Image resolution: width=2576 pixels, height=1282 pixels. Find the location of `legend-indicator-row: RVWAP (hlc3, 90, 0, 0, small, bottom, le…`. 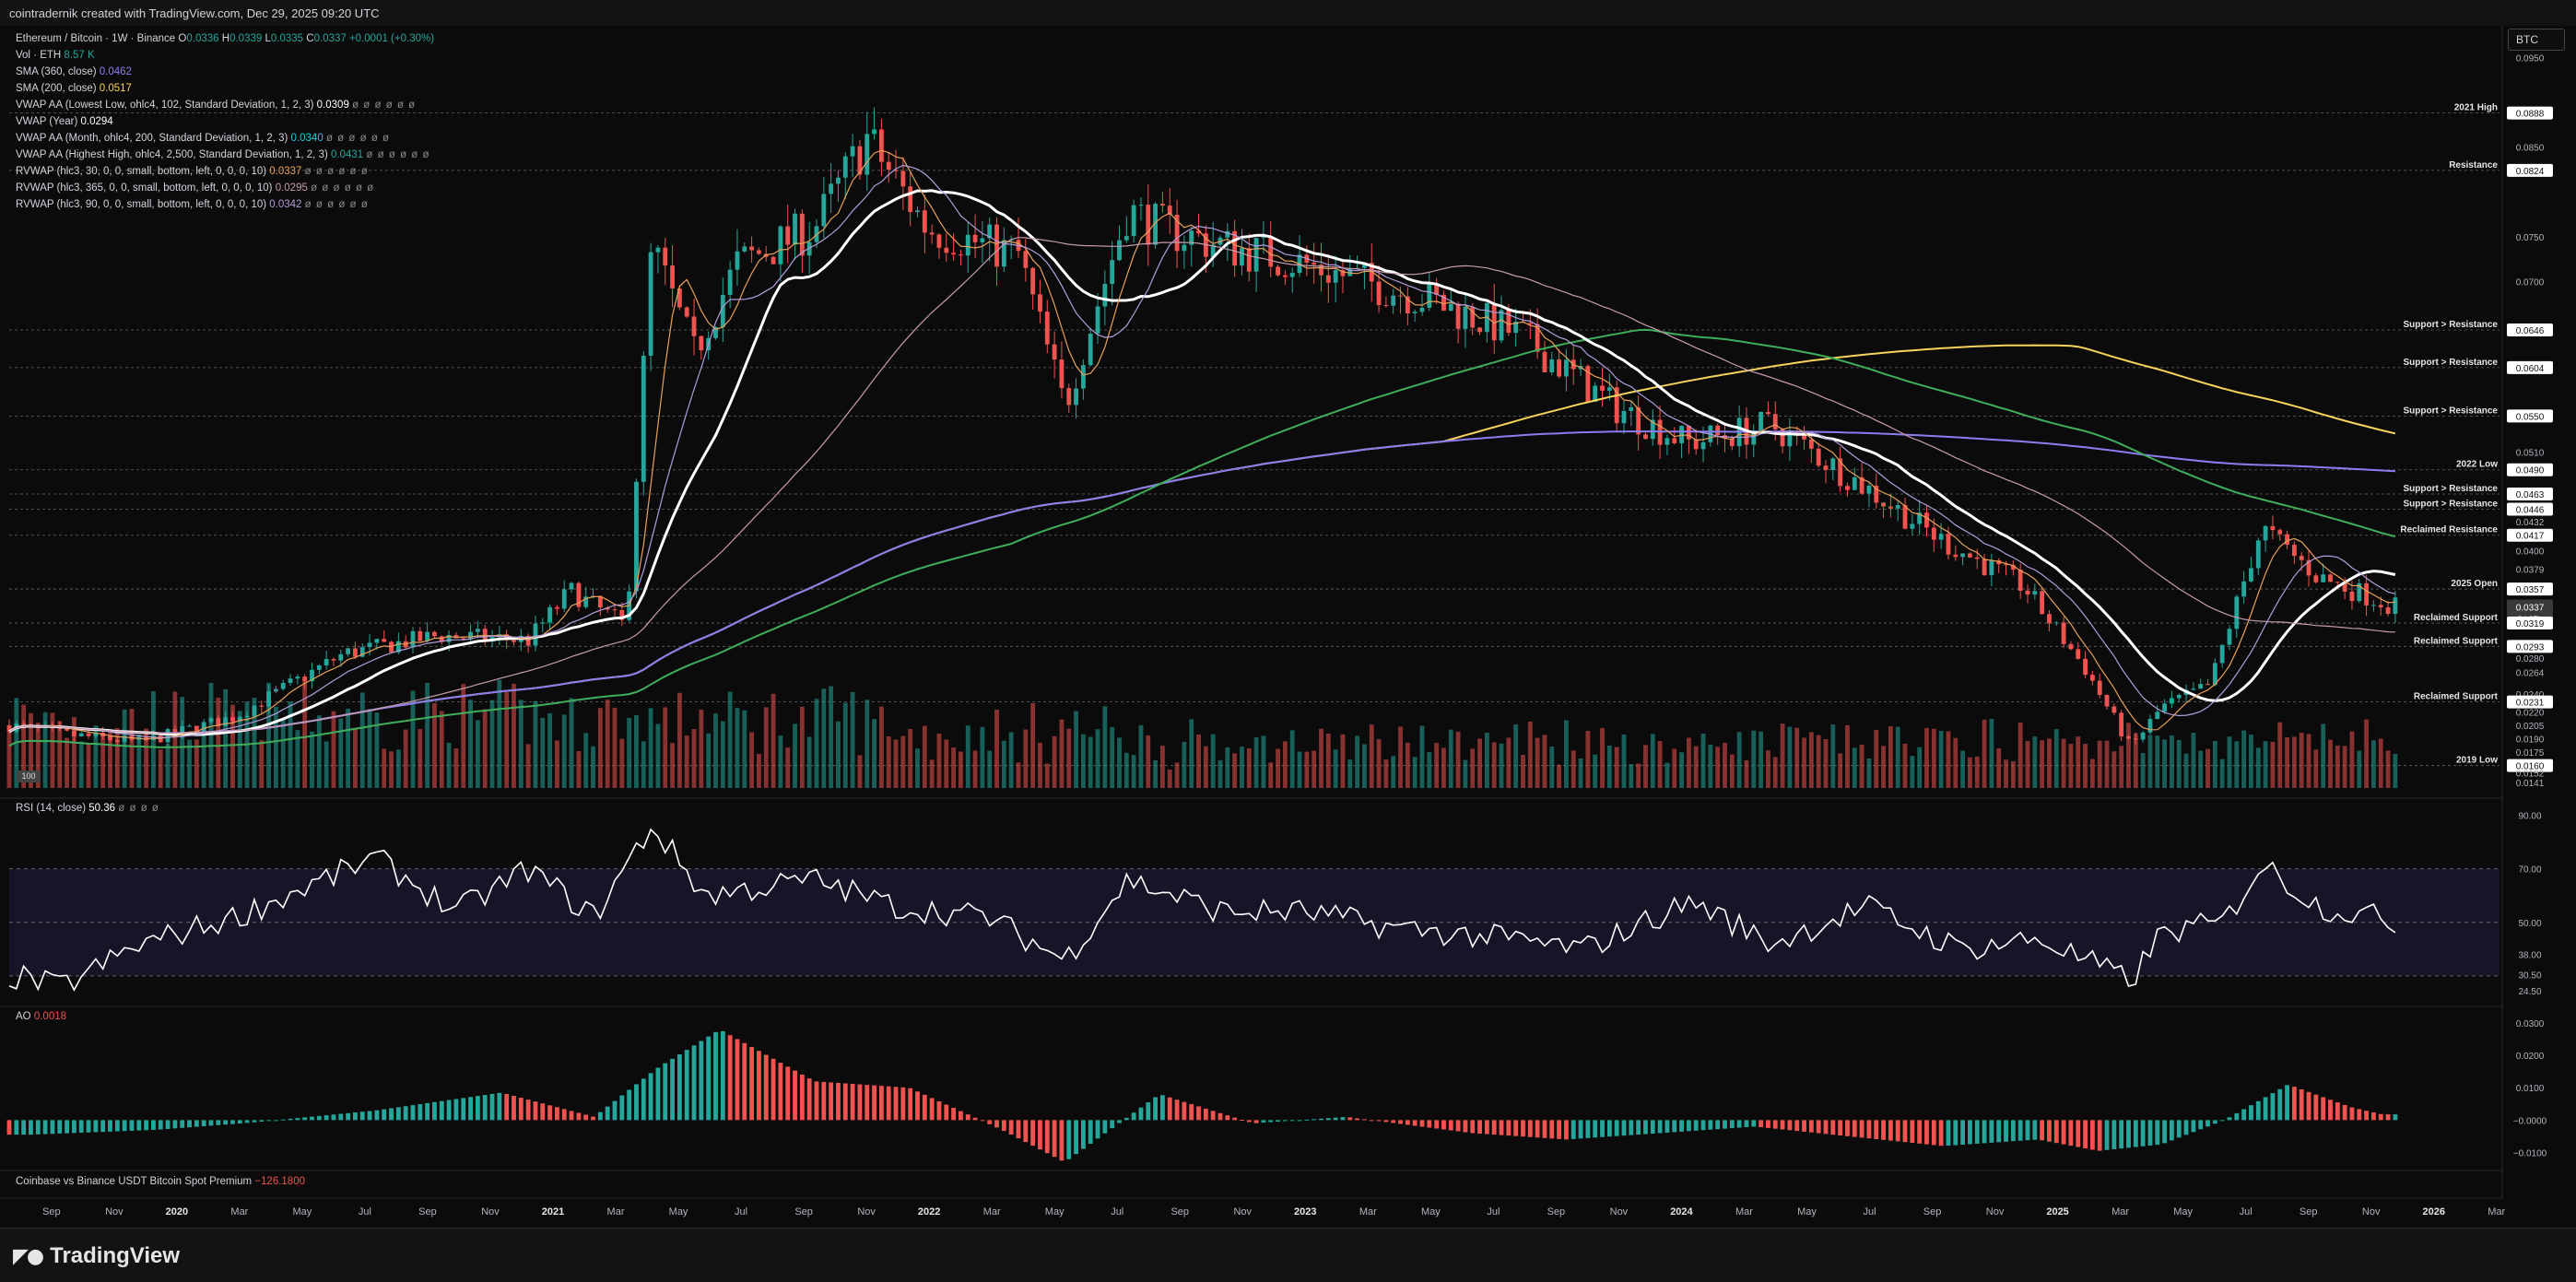

legend-indicator-row: RVWAP (hlc3, 90, 0, 0, small, bottom, le… is located at coordinates (225, 205).